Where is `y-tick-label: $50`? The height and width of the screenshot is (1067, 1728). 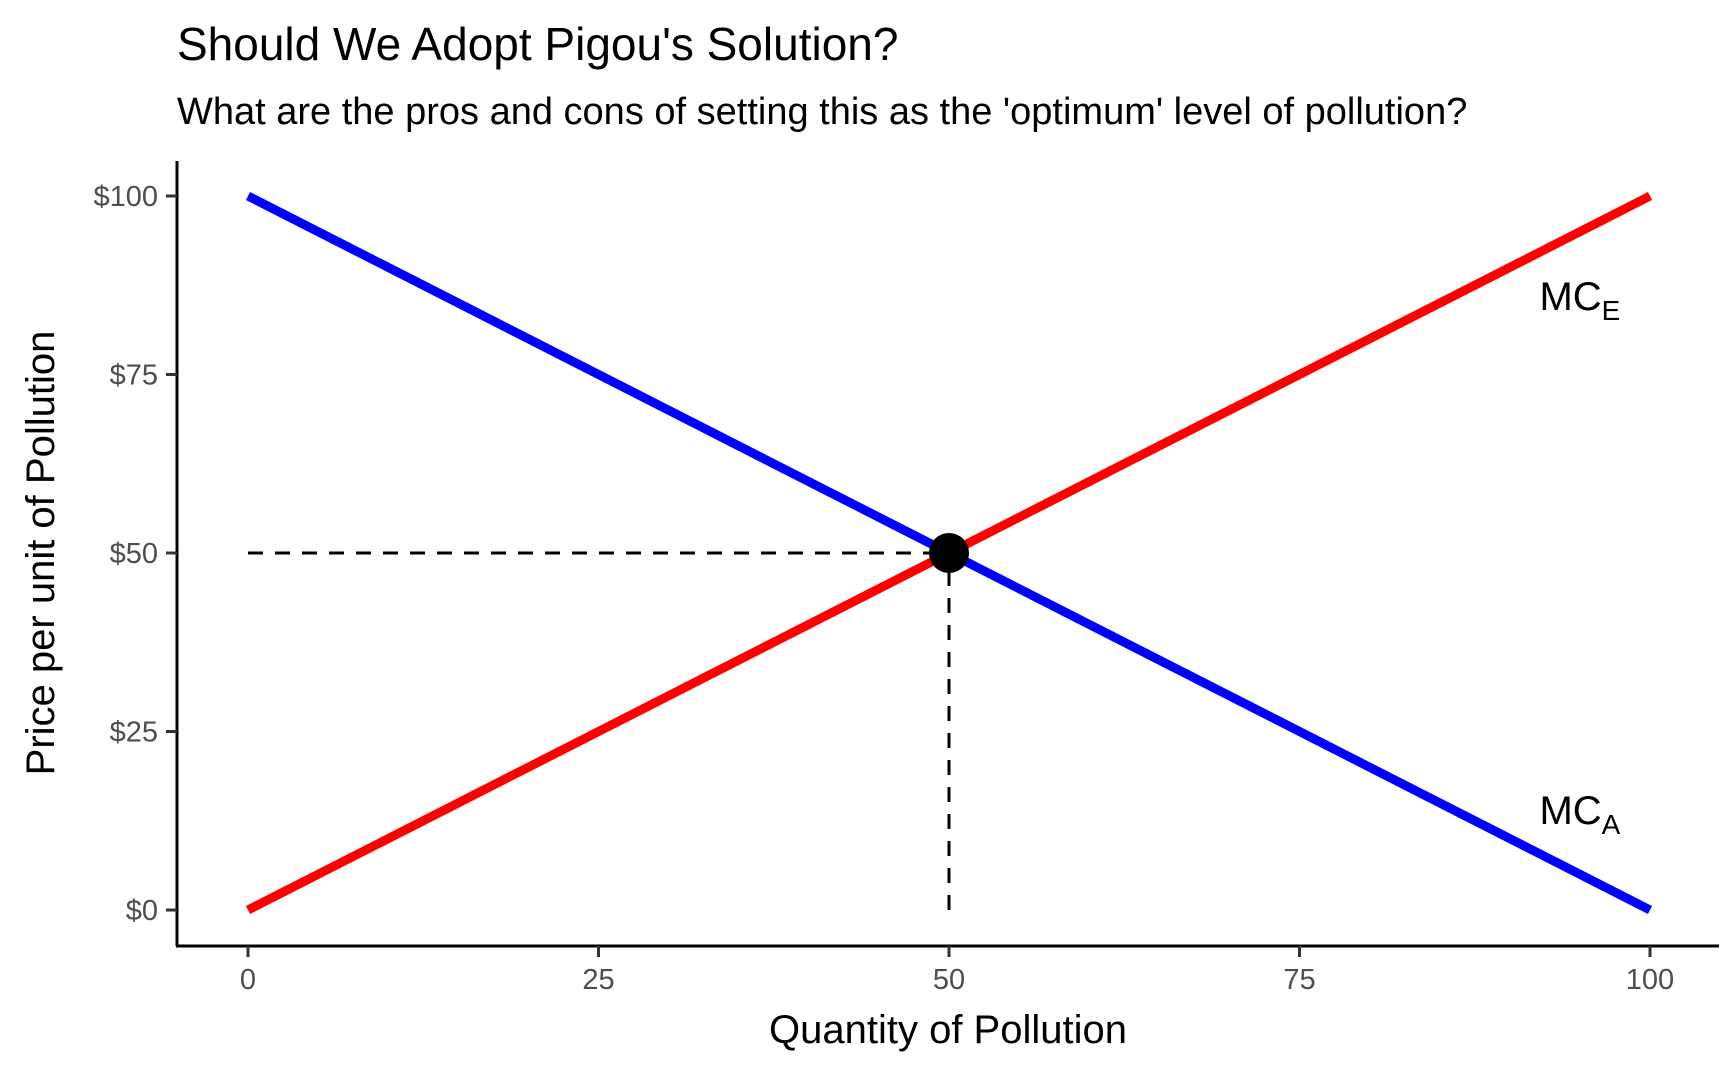
y-tick-label: $50 is located at coordinates (134, 554).